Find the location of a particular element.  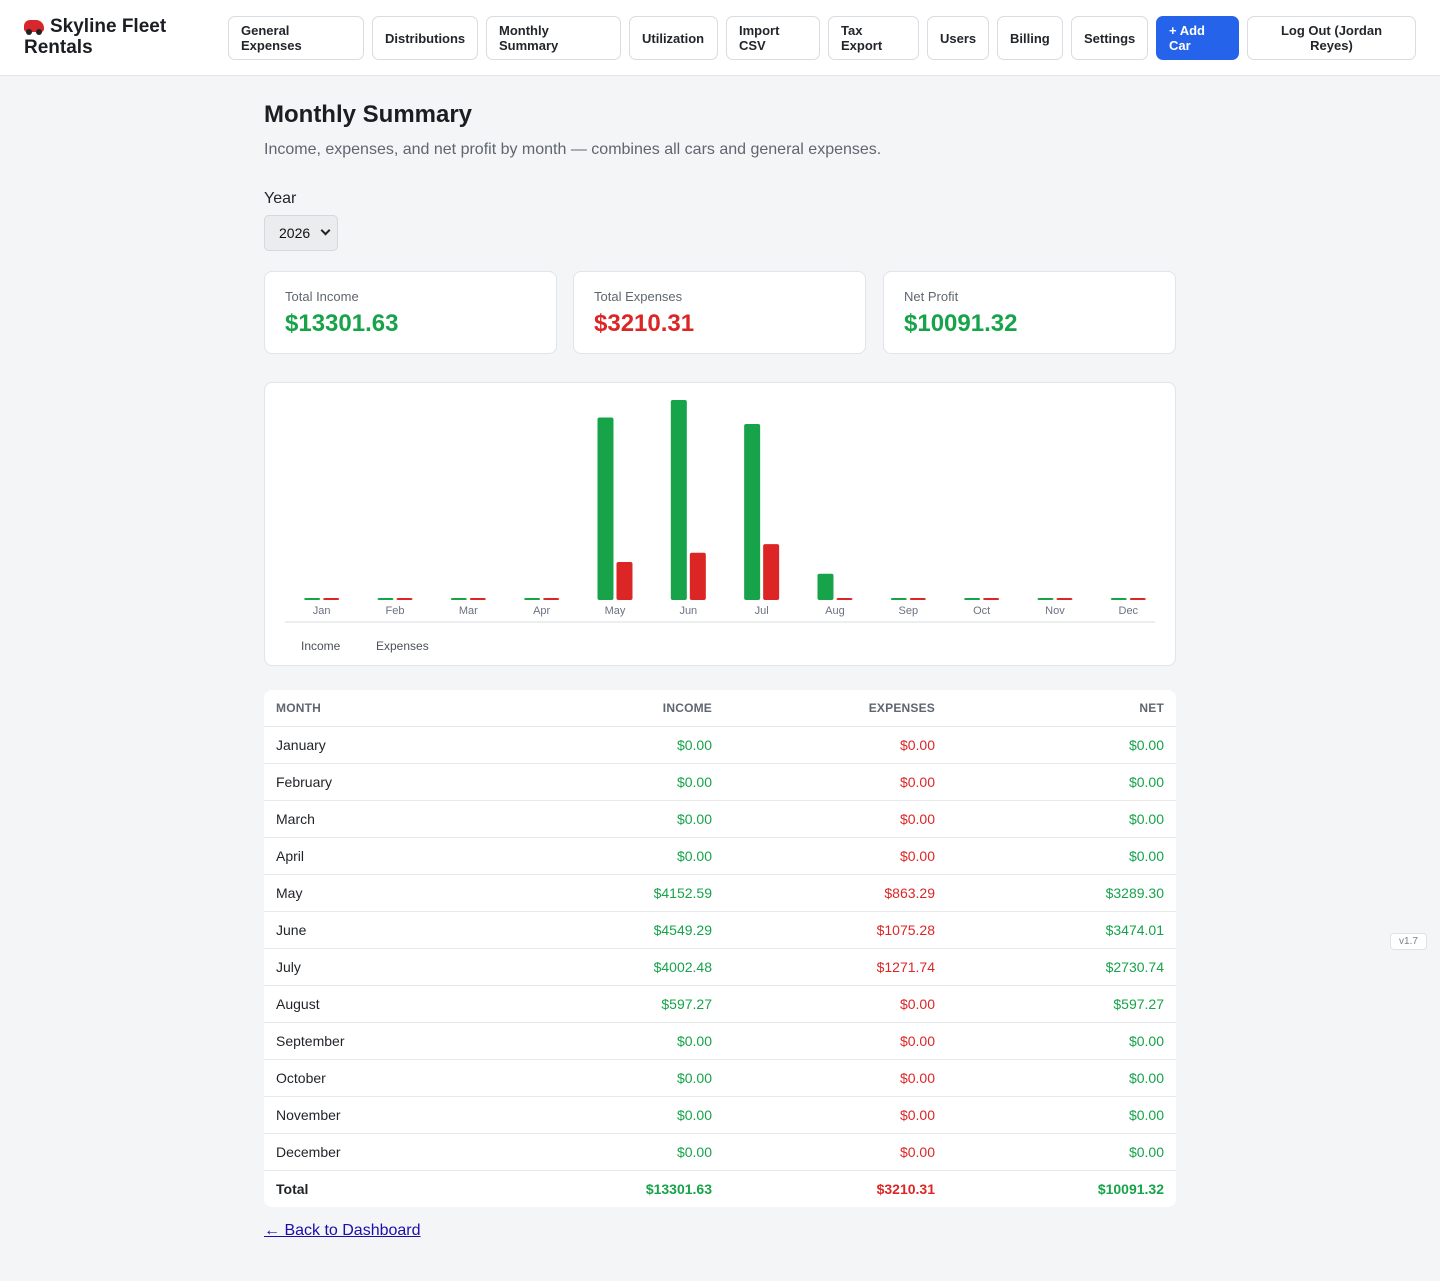

nav-distributions-button: Distributions is located at coordinates (425, 38).